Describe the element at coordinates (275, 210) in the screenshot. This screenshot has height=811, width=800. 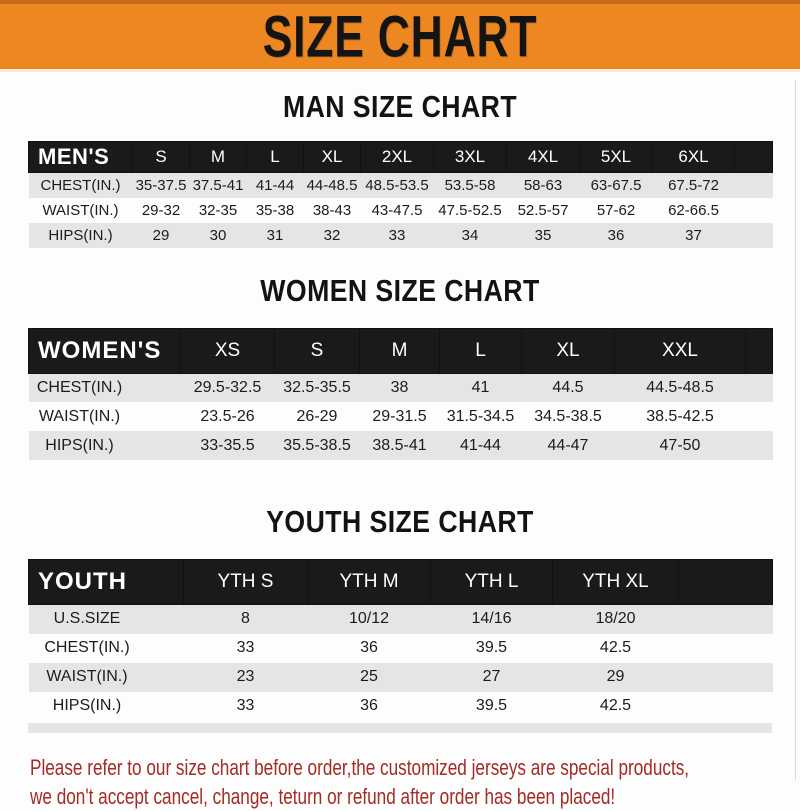
I see `size-cell: 35-38` at that location.